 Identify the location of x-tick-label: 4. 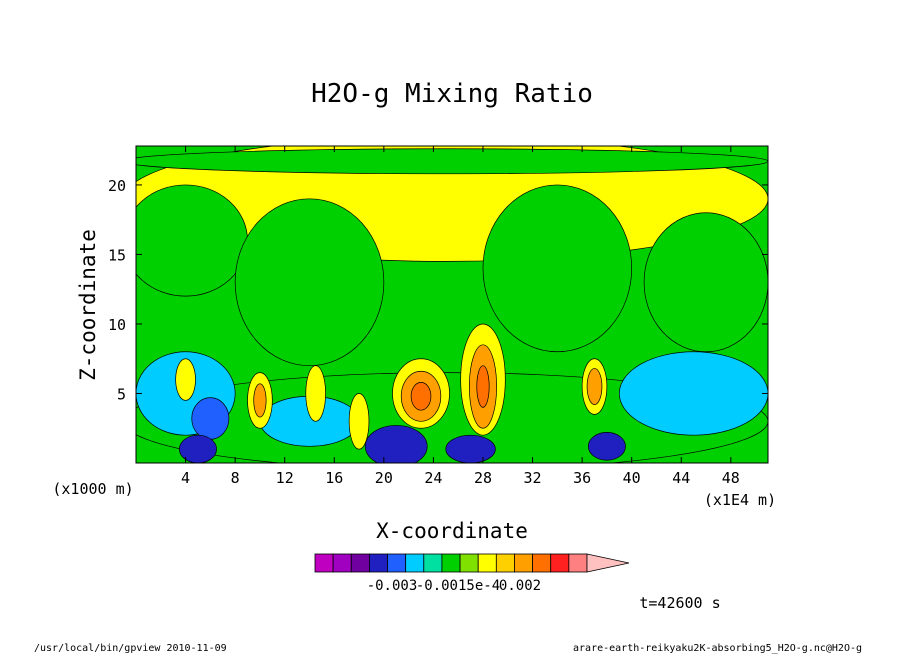
(185, 478).